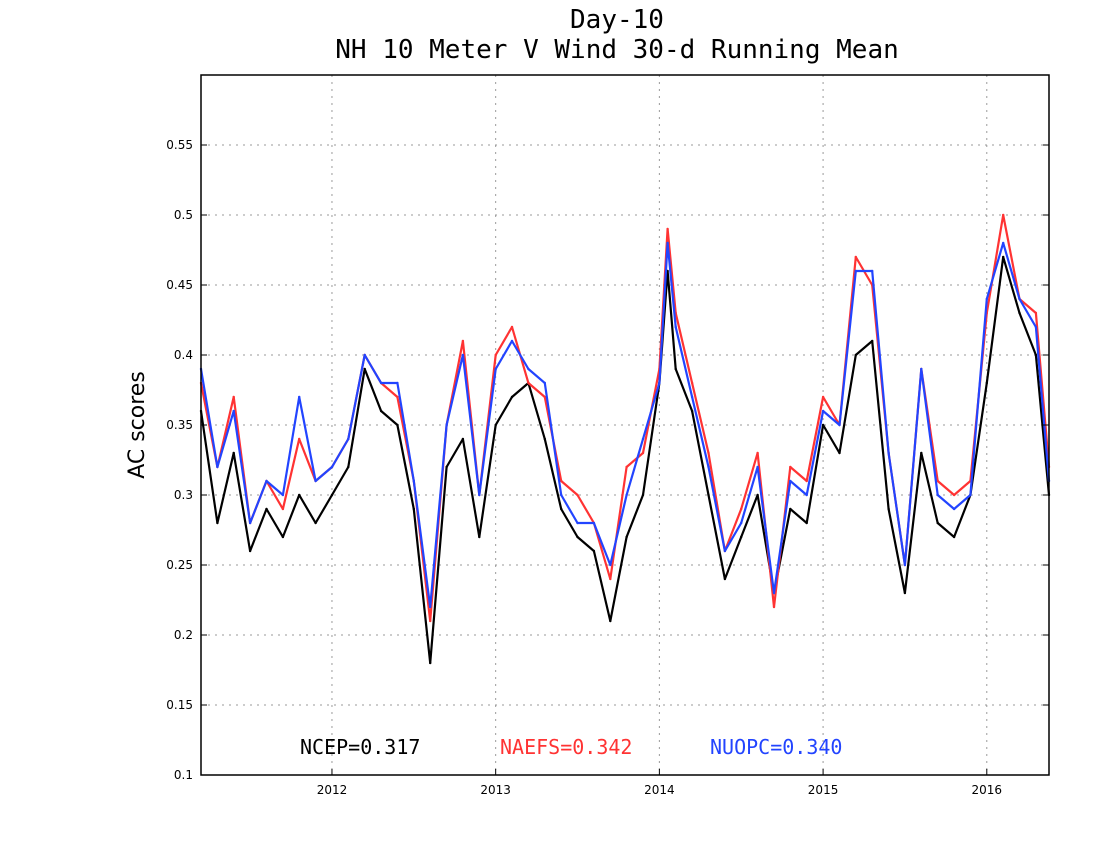 Image resolution: width=1100 pixels, height=850 pixels. I want to click on y-tick-label: 0.35, so click(179, 425).